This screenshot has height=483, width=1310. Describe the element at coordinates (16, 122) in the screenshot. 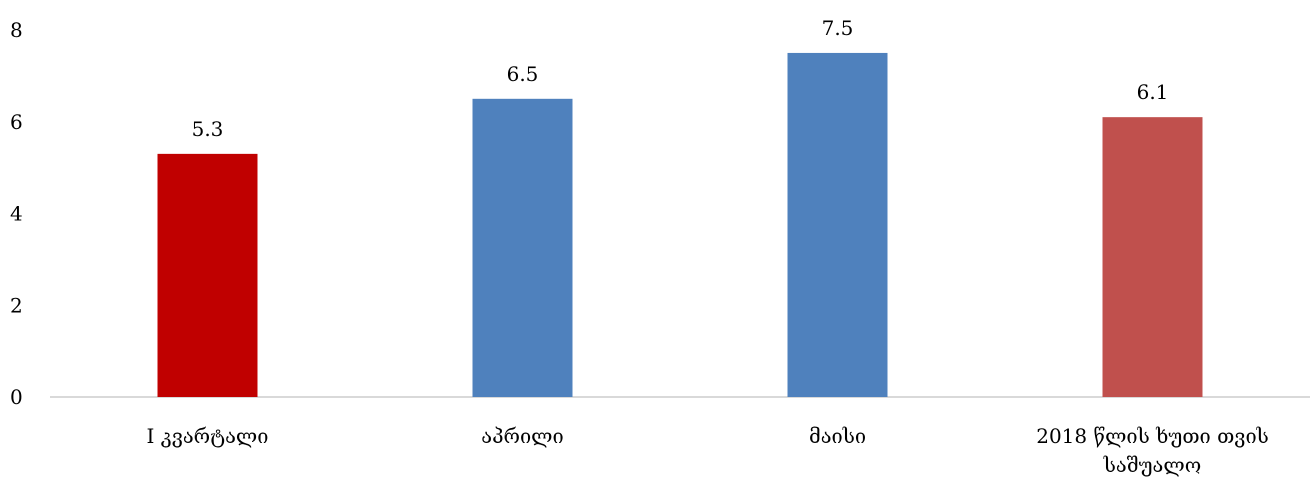

I see `y-tick-label: 6` at that location.